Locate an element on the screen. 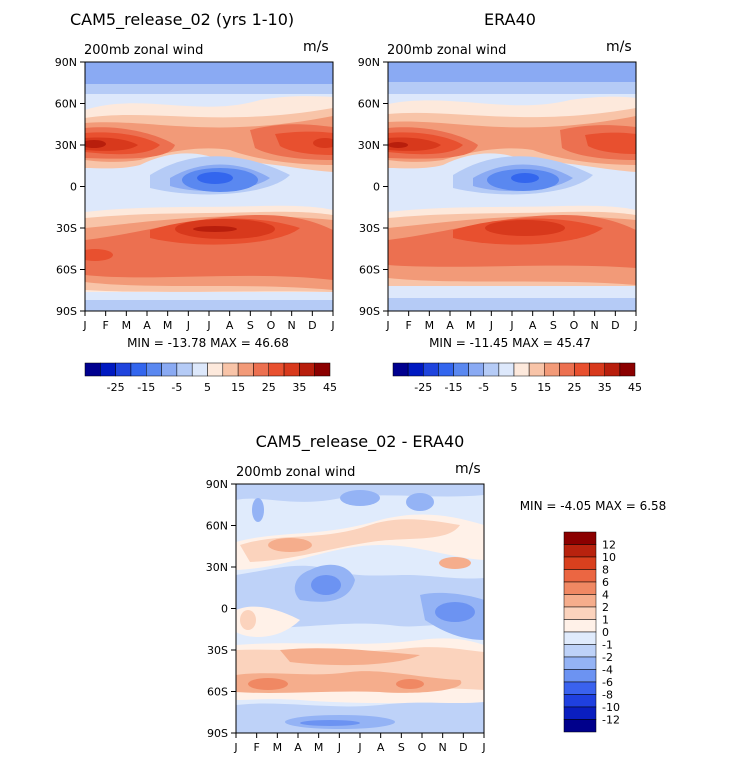  panel-diff-minmax: MIN = -4.05 MAX = 6.58 is located at coordinates (593, 506).